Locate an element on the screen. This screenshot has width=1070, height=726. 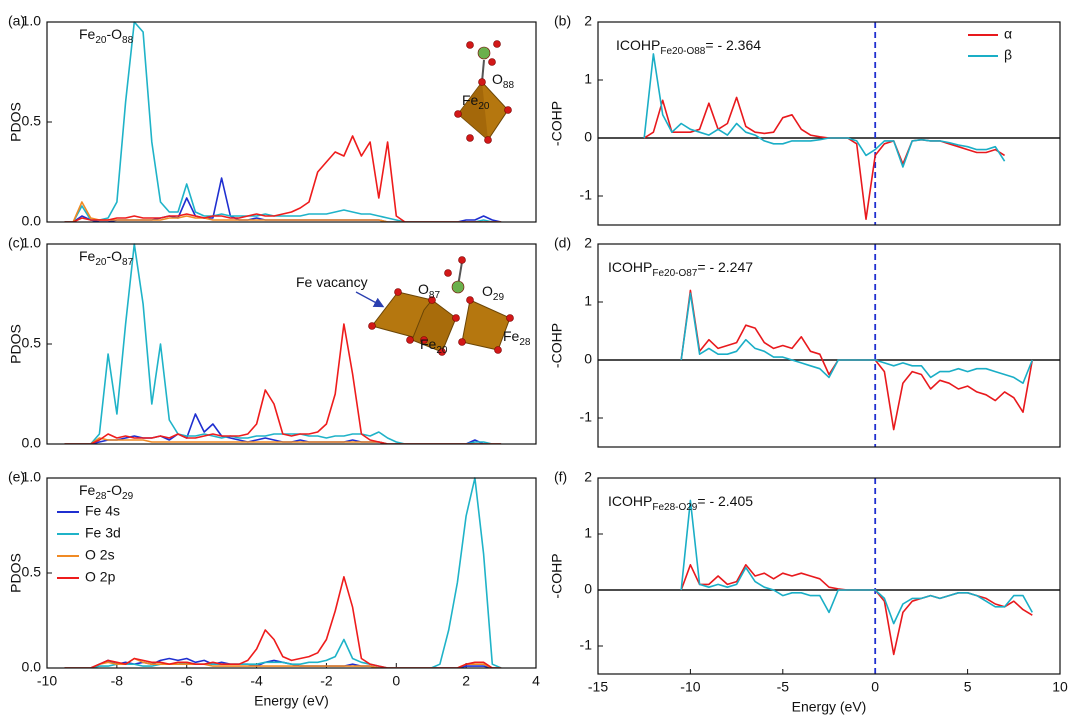
annotation-part: = - 2.364 is located at coordinates (733, 45).